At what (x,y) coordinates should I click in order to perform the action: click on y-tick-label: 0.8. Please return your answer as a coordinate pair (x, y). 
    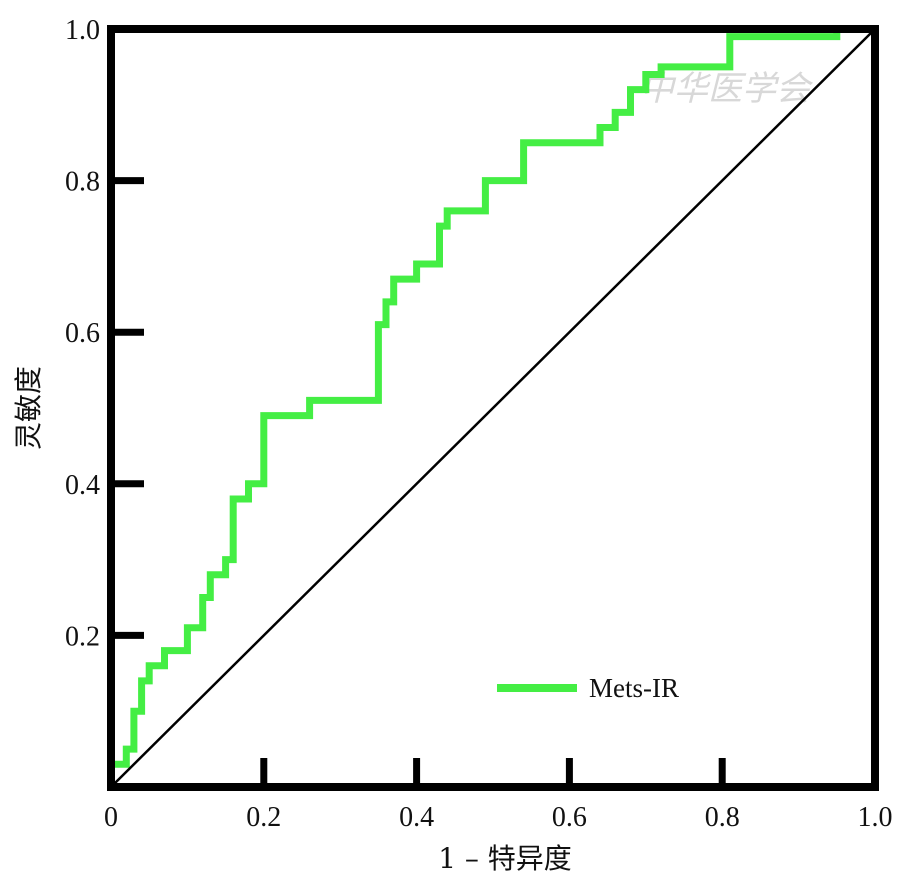
    Looking at the image, I should click on (82, 182).